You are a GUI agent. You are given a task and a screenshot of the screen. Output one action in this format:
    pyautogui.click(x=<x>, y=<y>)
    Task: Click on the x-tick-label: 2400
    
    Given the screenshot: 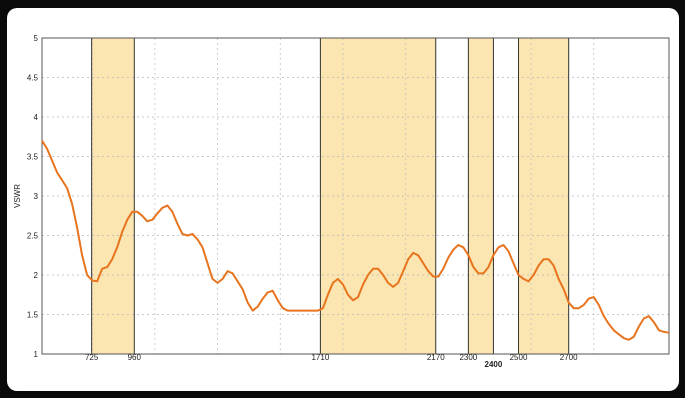 What is the action you would take?
    pyautogui.click(x=494, y=364)
    